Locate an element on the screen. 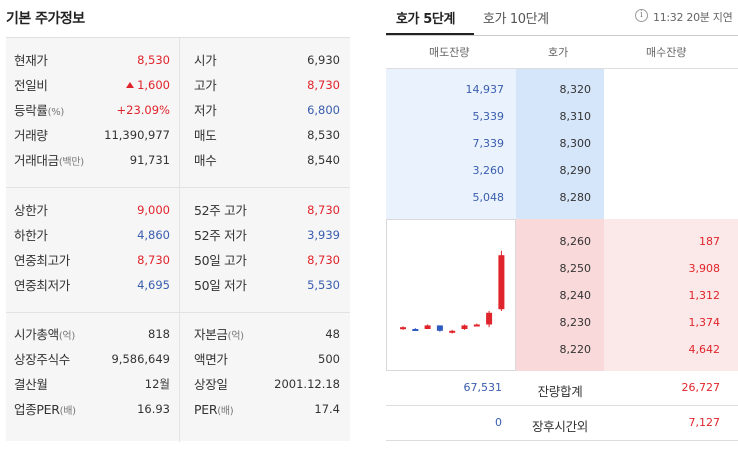 This screenshot has height=452, width=738. info-label: 현재가 is located at coordinates (31, 60).